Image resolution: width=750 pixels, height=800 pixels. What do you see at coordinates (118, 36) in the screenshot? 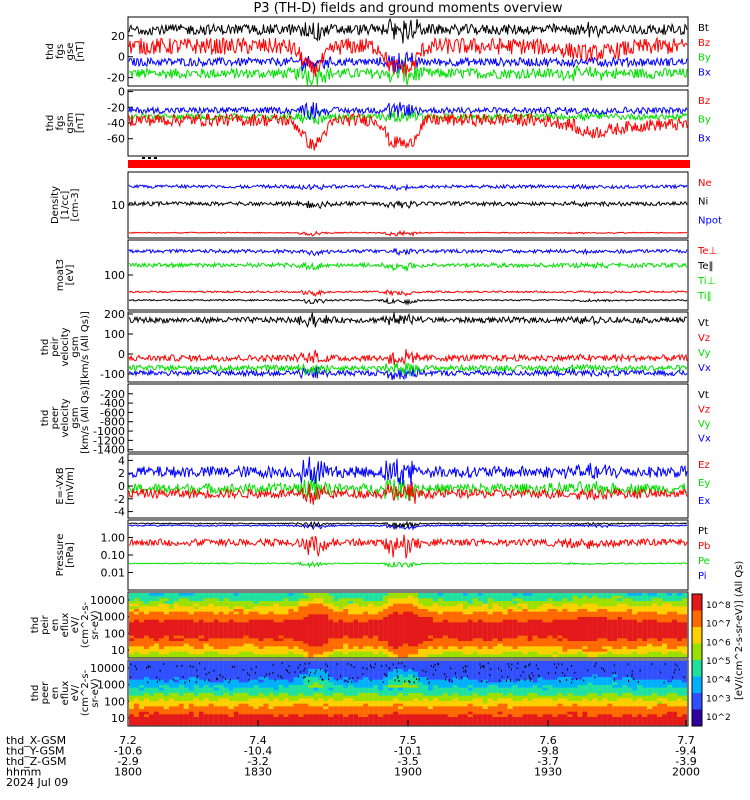
I see `y-tick-label: 20` at bounding box center [118, 36].